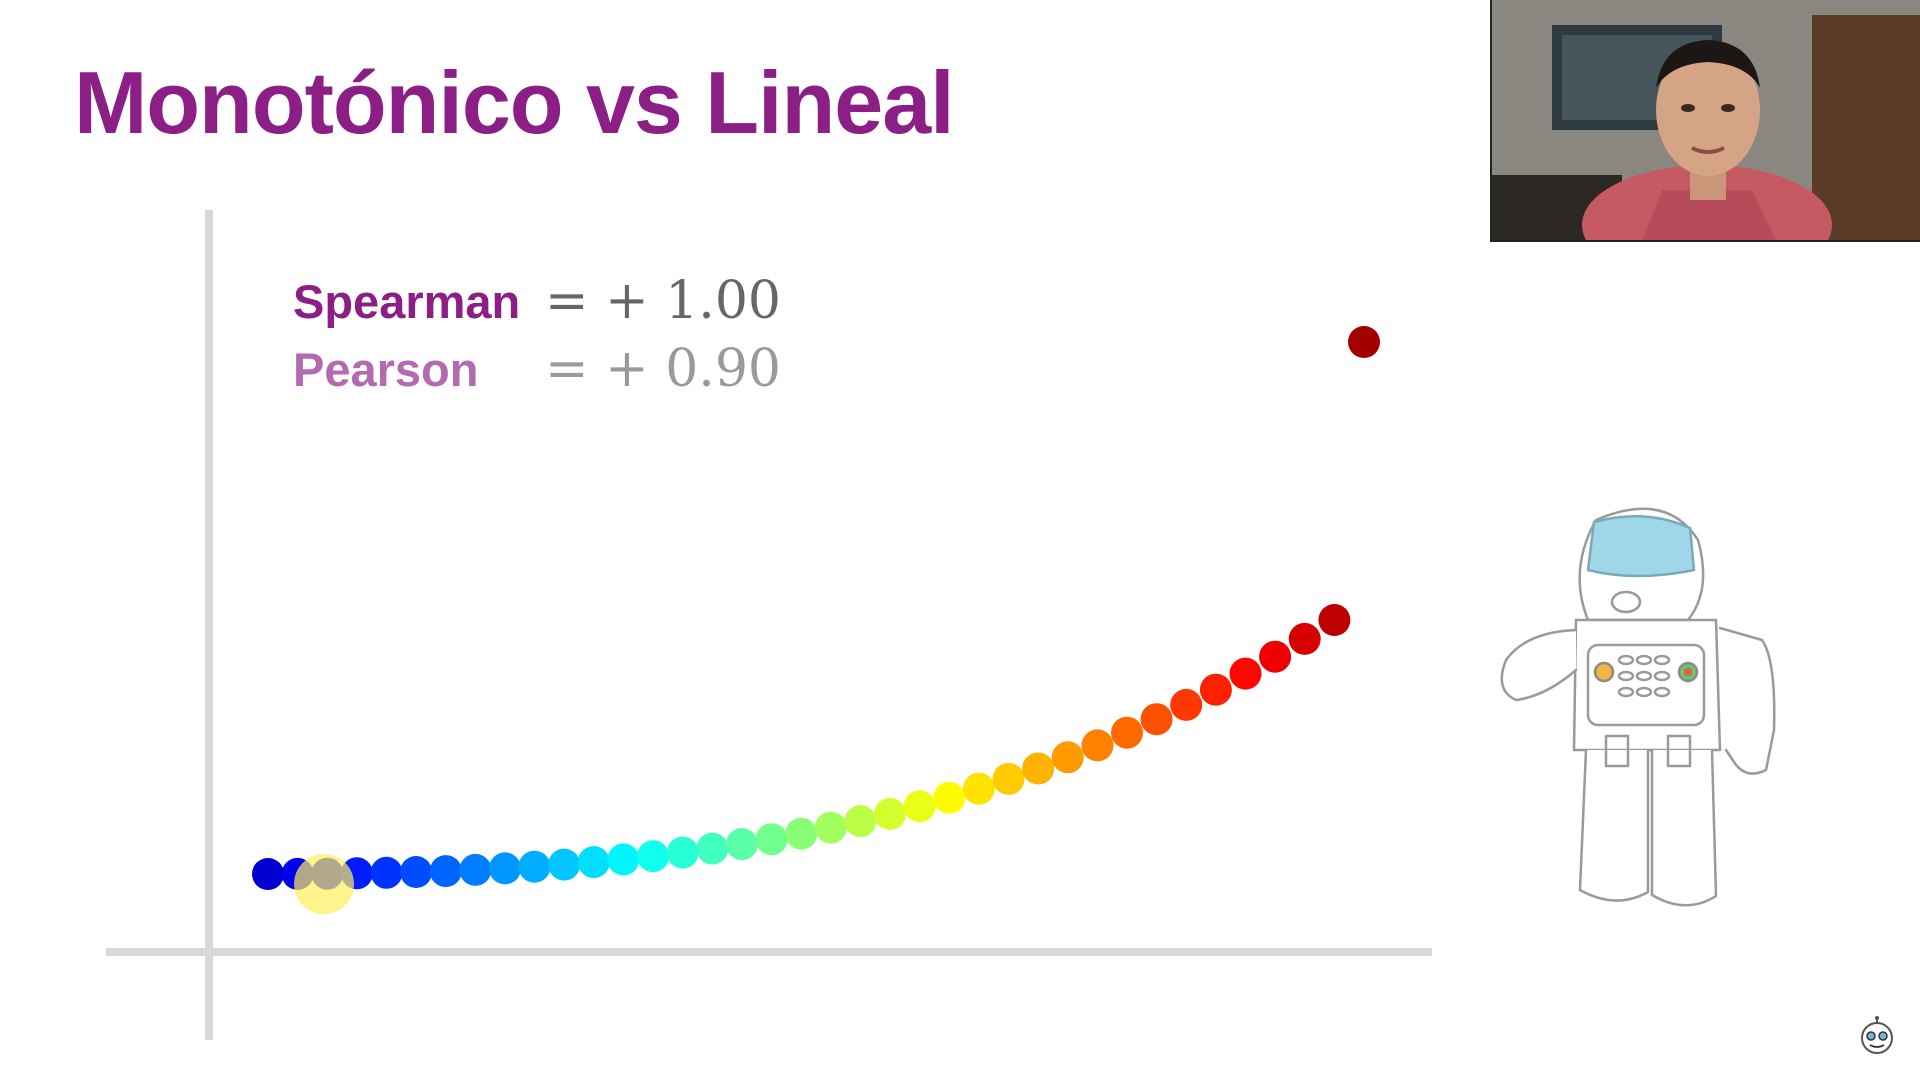 The height and width of the screenshot is (1080, 1920). I want to click on slide-title: Monotónico vs Lineal, so click(514, 102).